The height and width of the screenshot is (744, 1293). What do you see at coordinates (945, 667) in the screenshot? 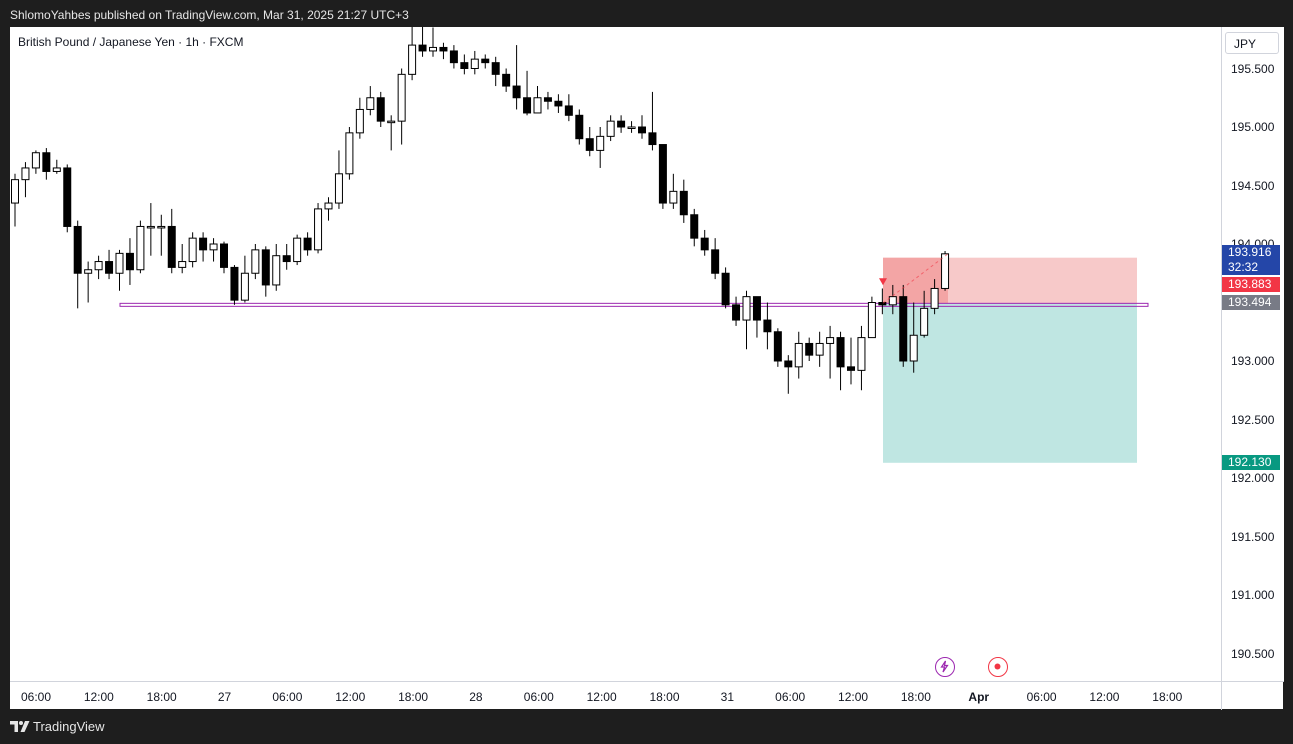
I see `lightning-event-icon` at bounding box center [945, 667].